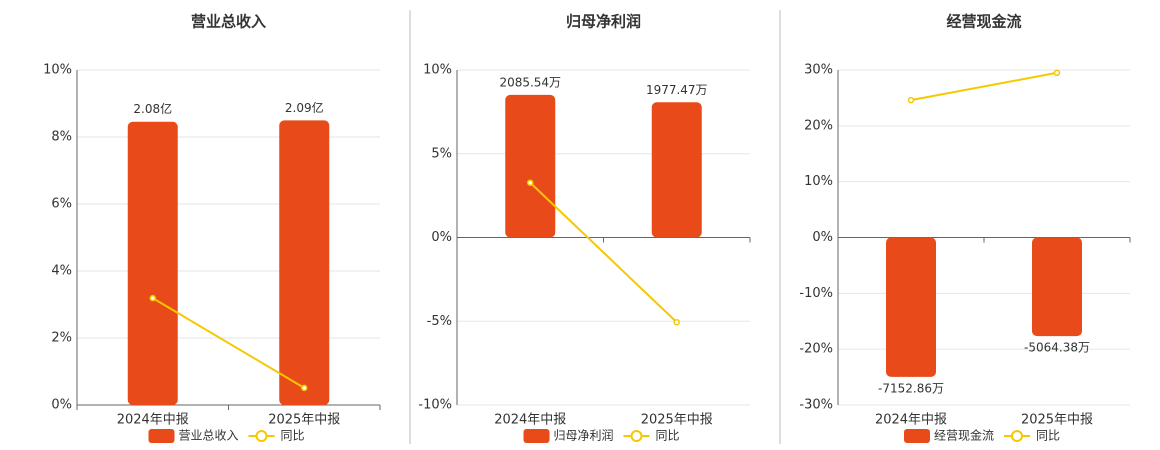 Image resolution: width=1160 pixels, height=450 pixels. What do you see at coordinates (152, 108) in the screenshot?
I see `value-label: 2.08亿` at bounding box center [152, 108].